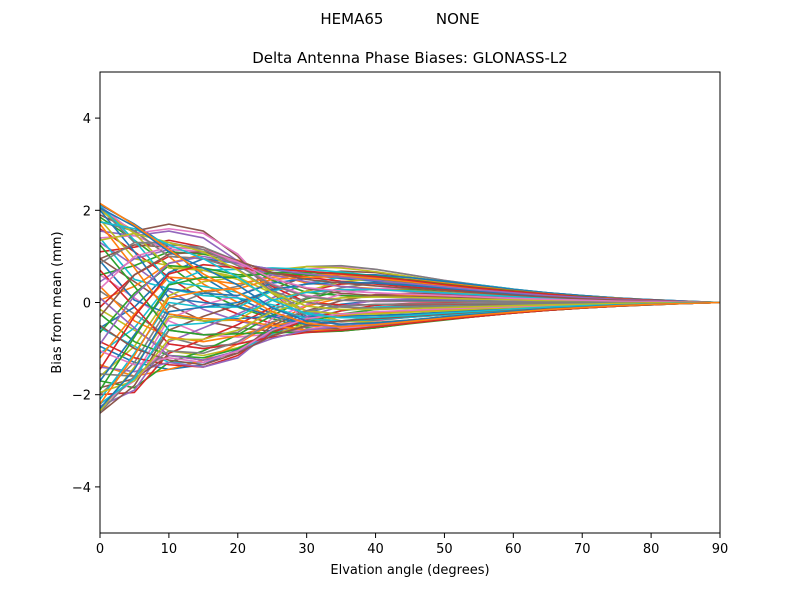 The height and width of the screenshot is (600, 800). What do you see at coordinates (81, 396) in the screenshot?
I see `y-tick-label: −2` at bounding box center [81, 396].